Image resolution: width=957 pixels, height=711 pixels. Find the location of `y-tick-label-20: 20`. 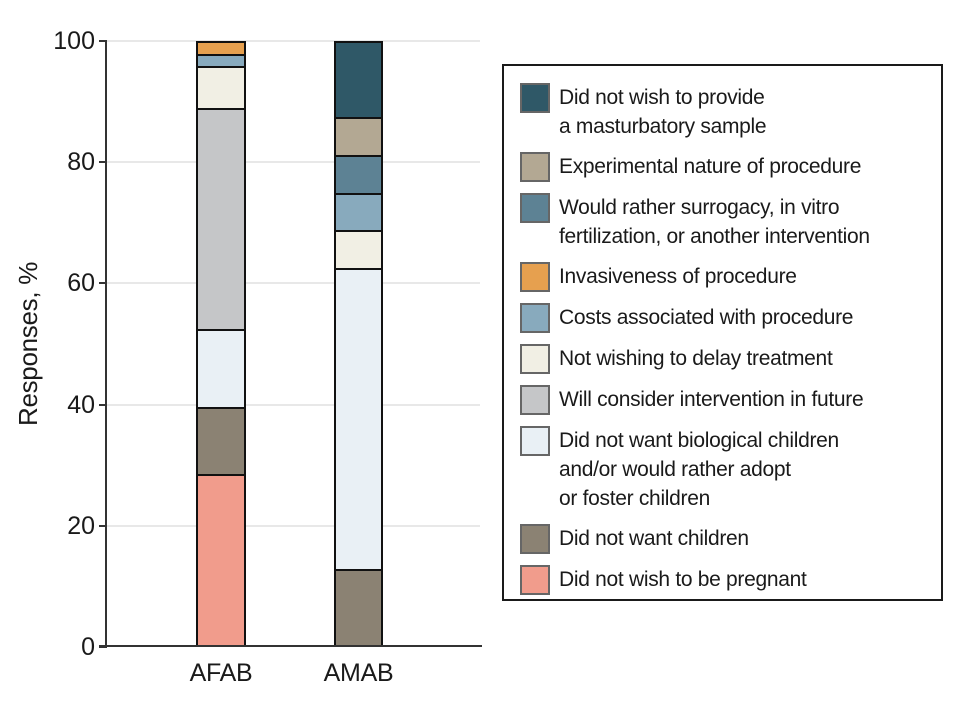

y-tick-label-20: 20 is located at coordinates (81, 525).